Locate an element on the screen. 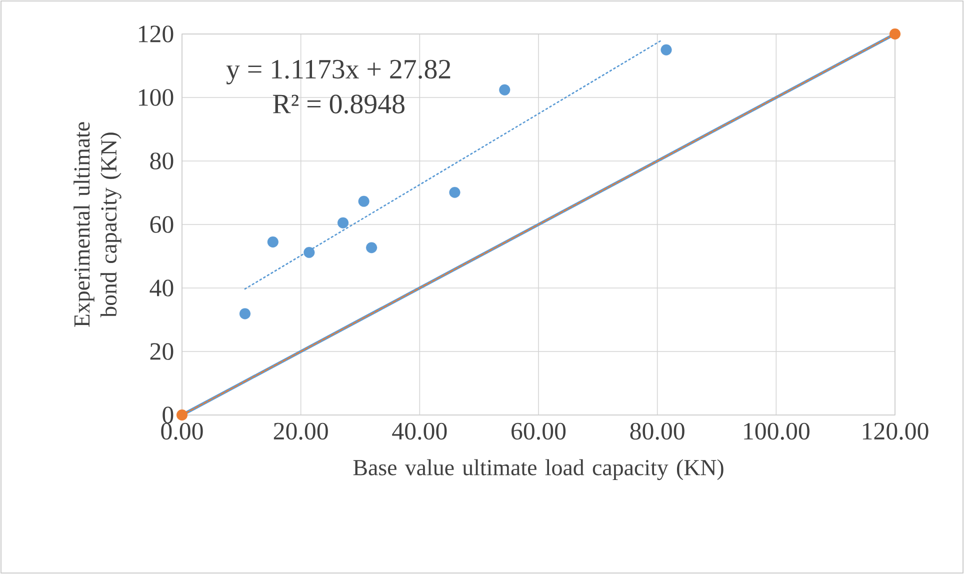 Image resolution: width=964 pixels, height=574 pixels. y-tick-label: 0 is located at coordinates (168, 415).